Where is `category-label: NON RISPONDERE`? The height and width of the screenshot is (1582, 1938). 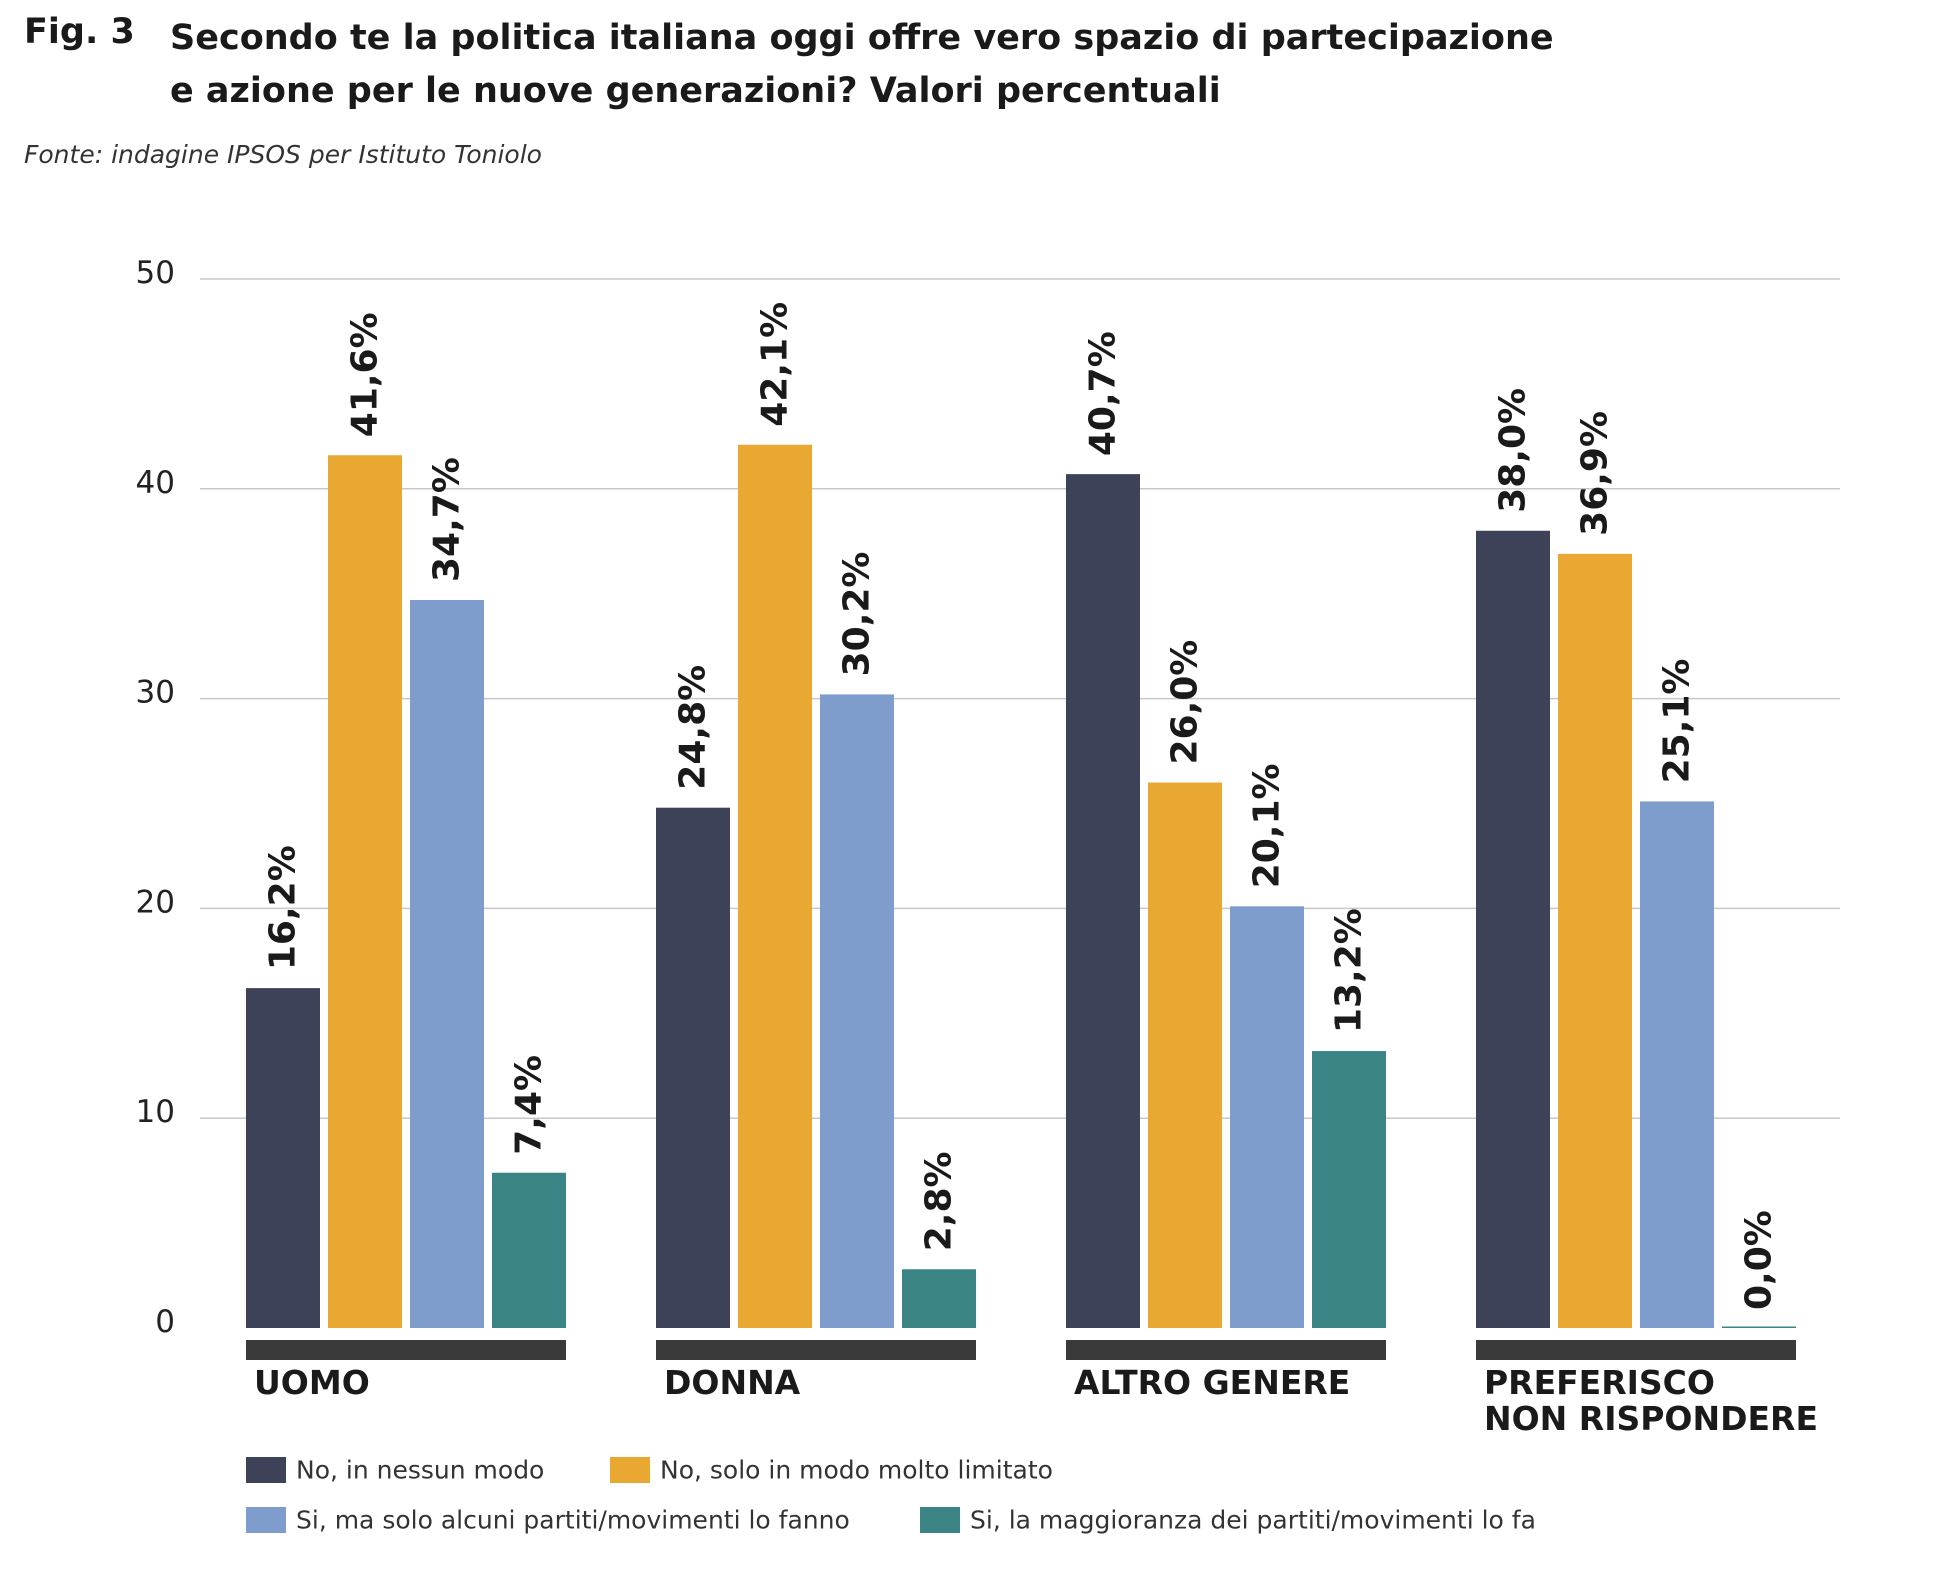
category-label: NON RISPONDERE is located at coordinates (1651, 1418).